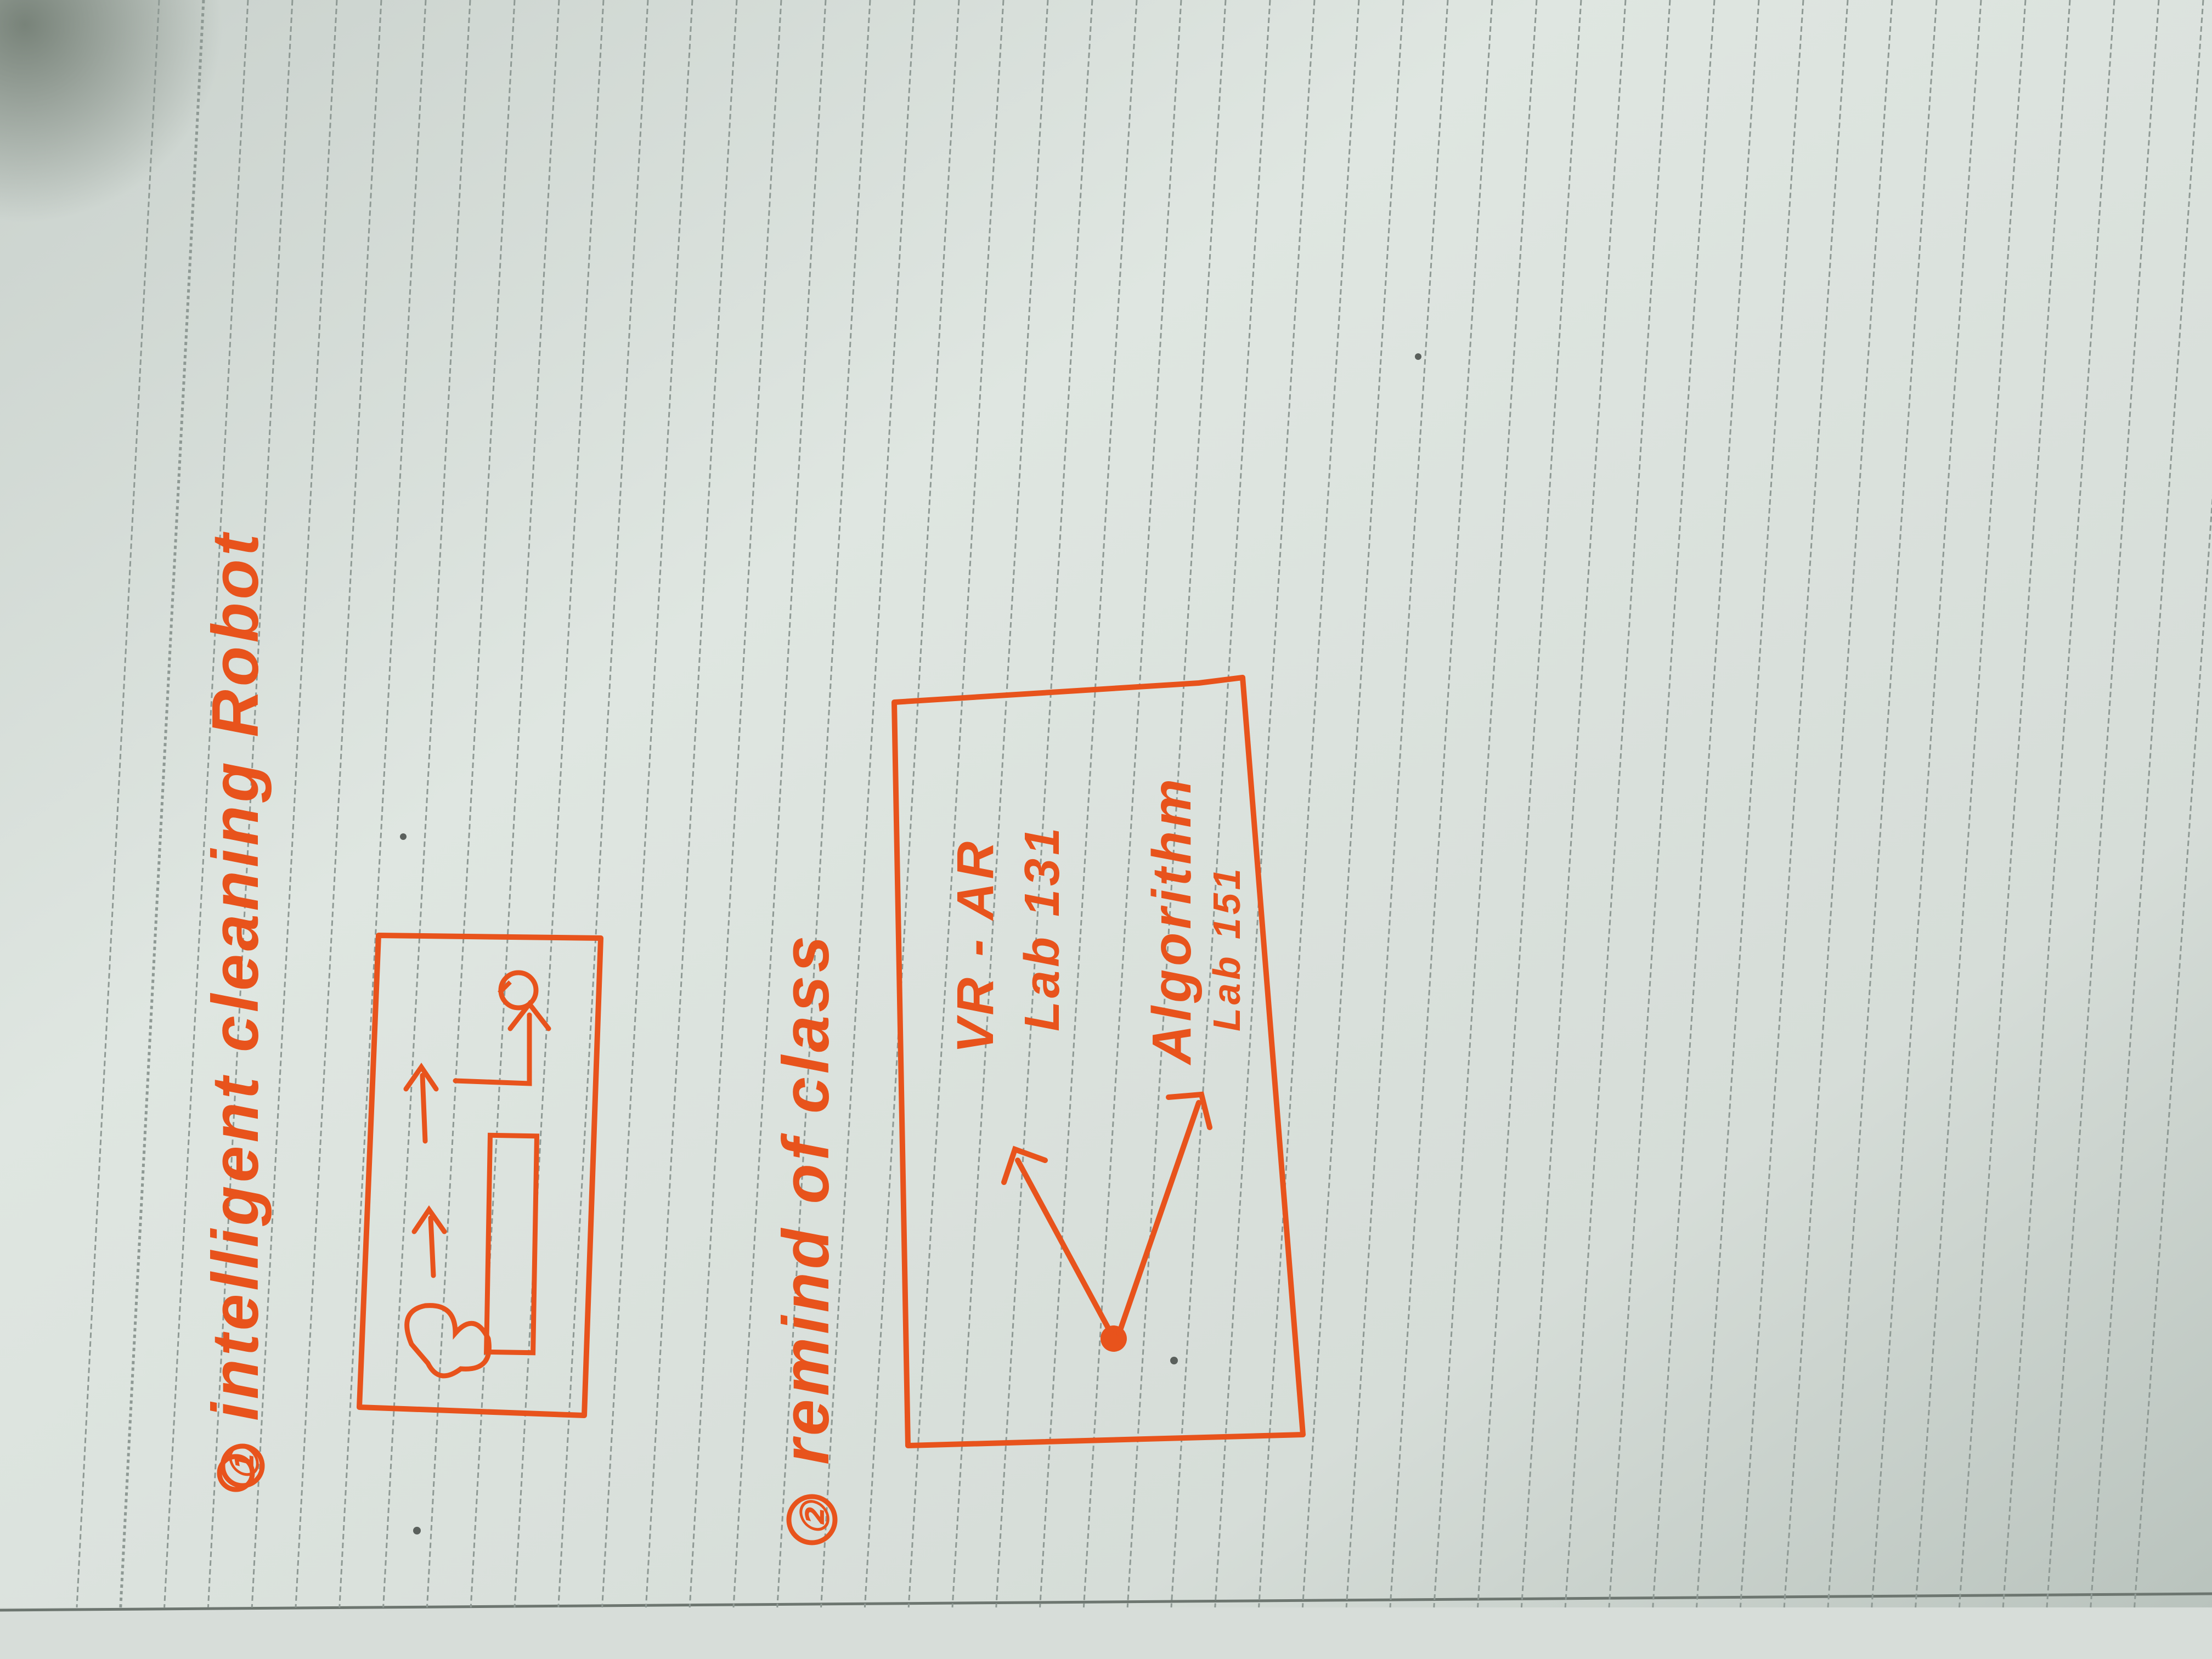  I want to click on idea-1-scribble-mark, so click(236, 1473).